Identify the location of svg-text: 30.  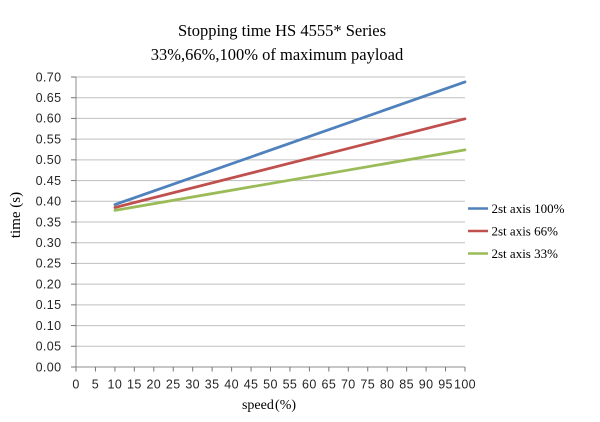
(192, 385).